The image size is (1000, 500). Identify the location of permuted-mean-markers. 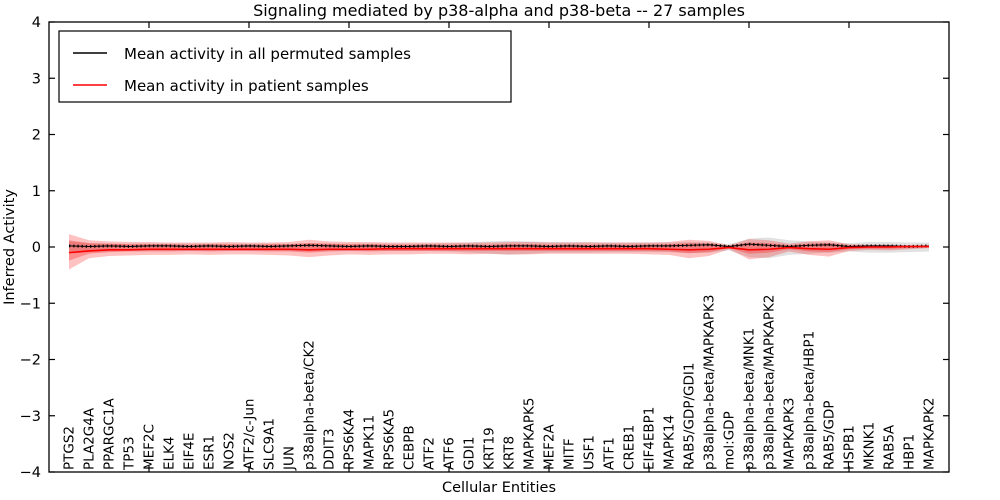
(499, 245).